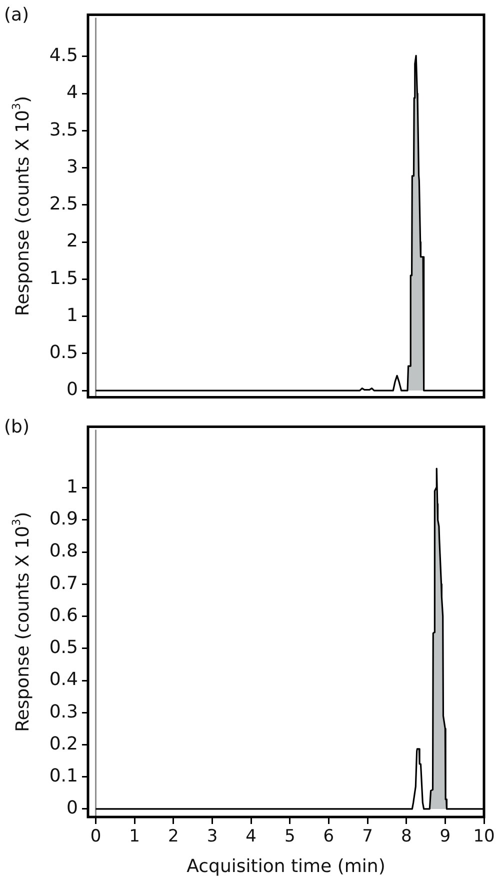  What do you see at coordinates (63, 55) in the screenshot?
I see `y-tick-label: 4.5` at bounding box center [63, 55].